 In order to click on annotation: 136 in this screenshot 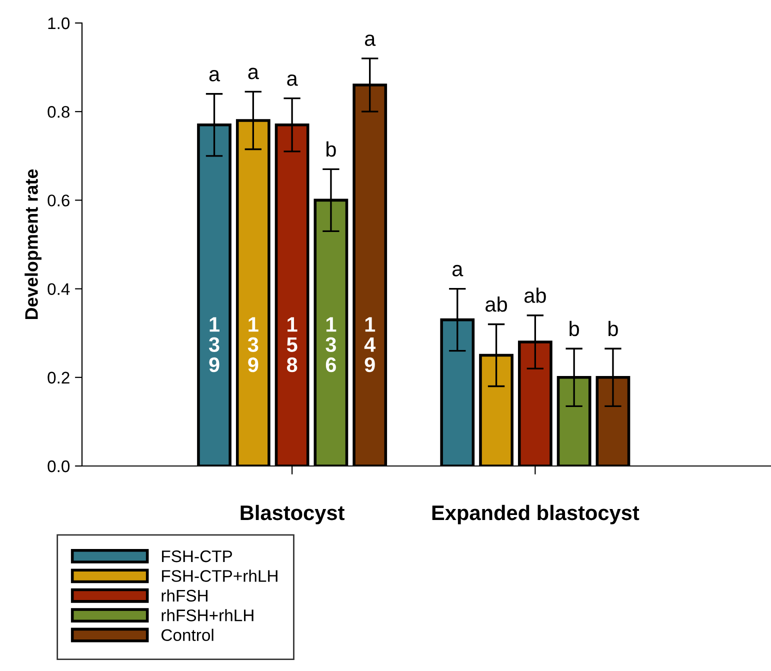, I will do `click(331, 344)`.